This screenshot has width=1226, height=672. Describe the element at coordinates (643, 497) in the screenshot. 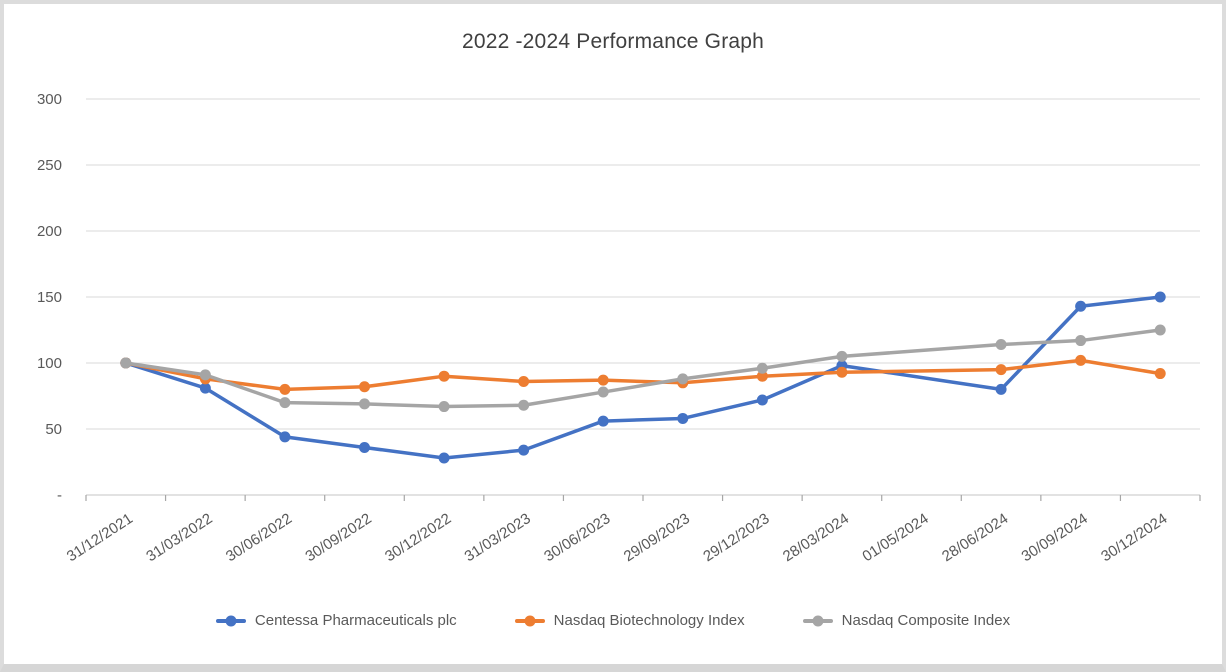

I see `x-axis` at that location.